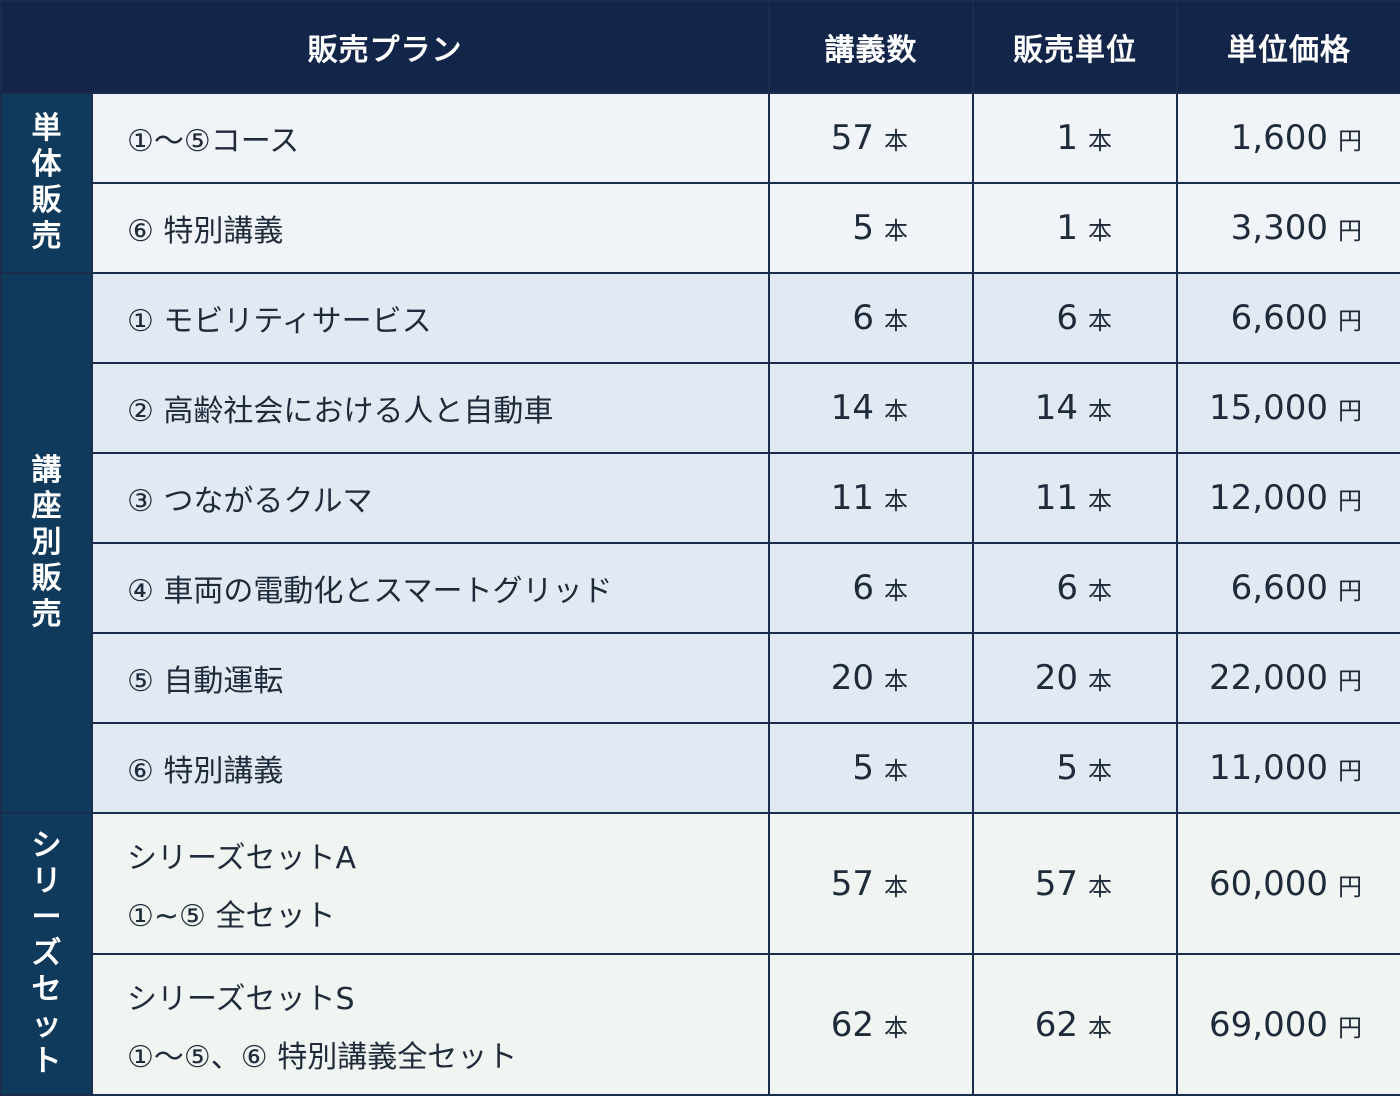  Describe the element at coordinates (1288, 498) in the screenshot. I see `unit-price: 12,000 円` at that location.